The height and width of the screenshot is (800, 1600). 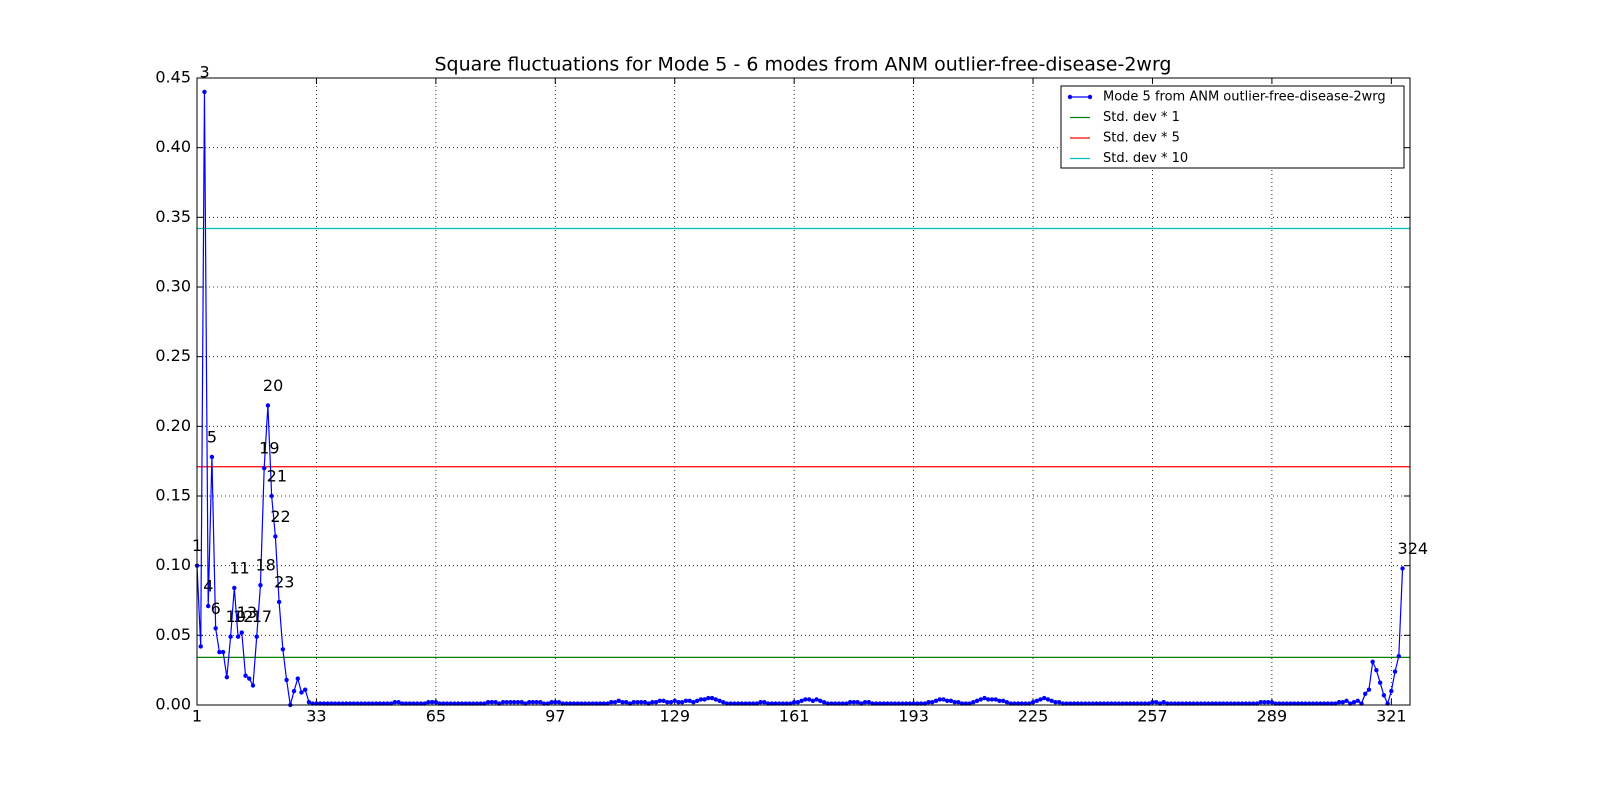 What do you see at coordinates (284, 581) in the screenshot?
I see `annotation: 23` at bounding box center [284, 581].